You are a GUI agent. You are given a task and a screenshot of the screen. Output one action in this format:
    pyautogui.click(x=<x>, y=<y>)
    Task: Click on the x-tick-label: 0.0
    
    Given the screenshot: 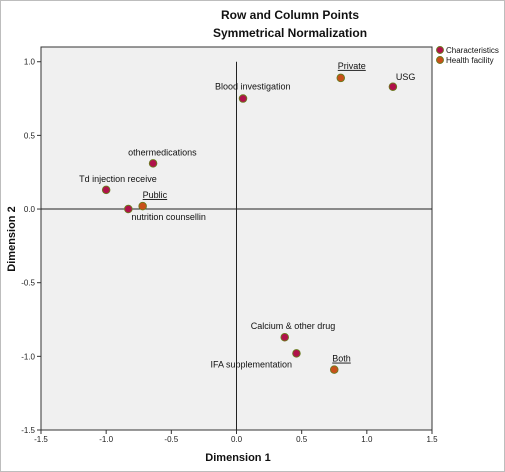 What is the action you would take?
    pyautogui.click(x=237, y=439)
    